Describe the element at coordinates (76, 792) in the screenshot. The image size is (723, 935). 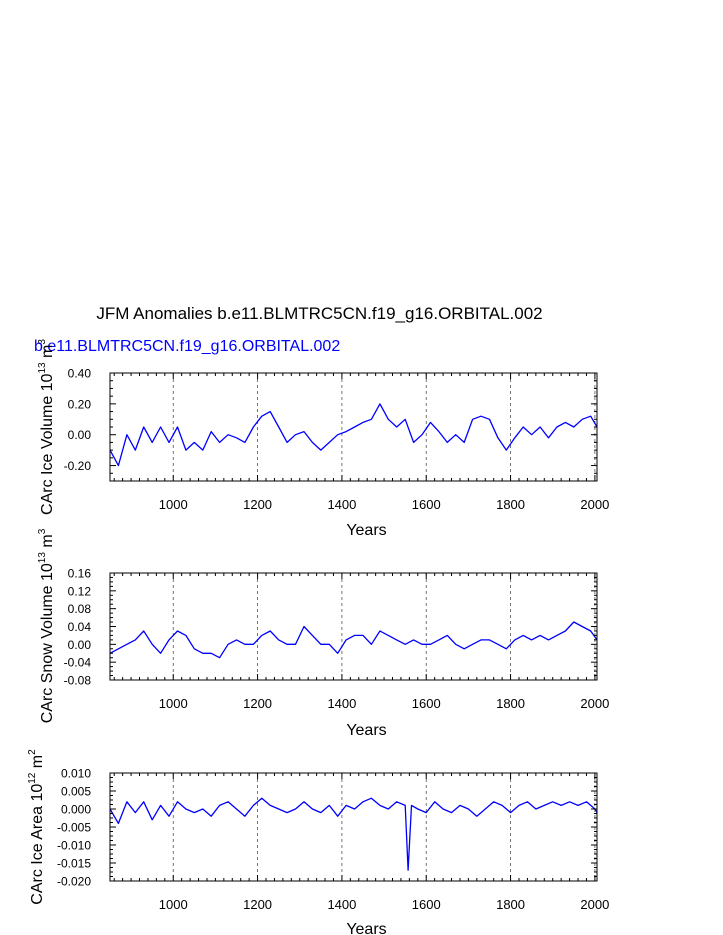
I see `y-tick-label: 0.005` at that location.